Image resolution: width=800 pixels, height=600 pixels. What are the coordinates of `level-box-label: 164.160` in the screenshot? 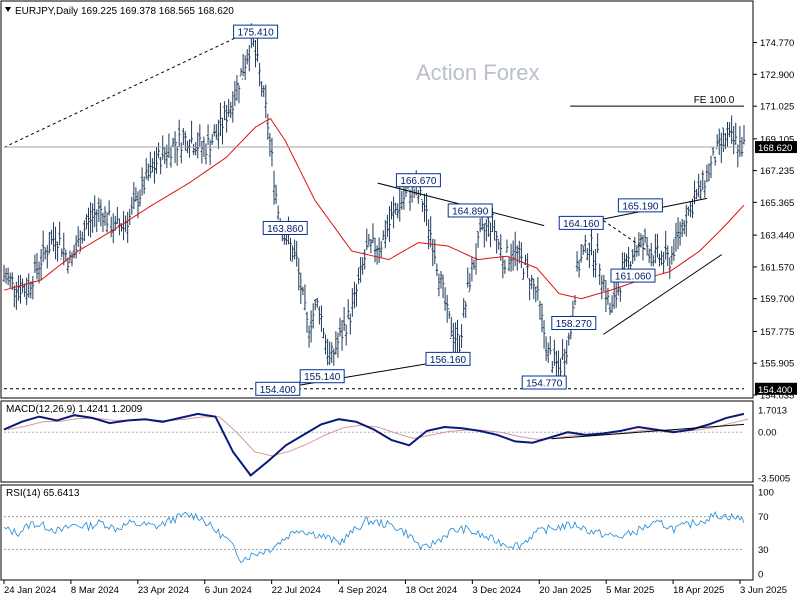 It's located at (581, 224).